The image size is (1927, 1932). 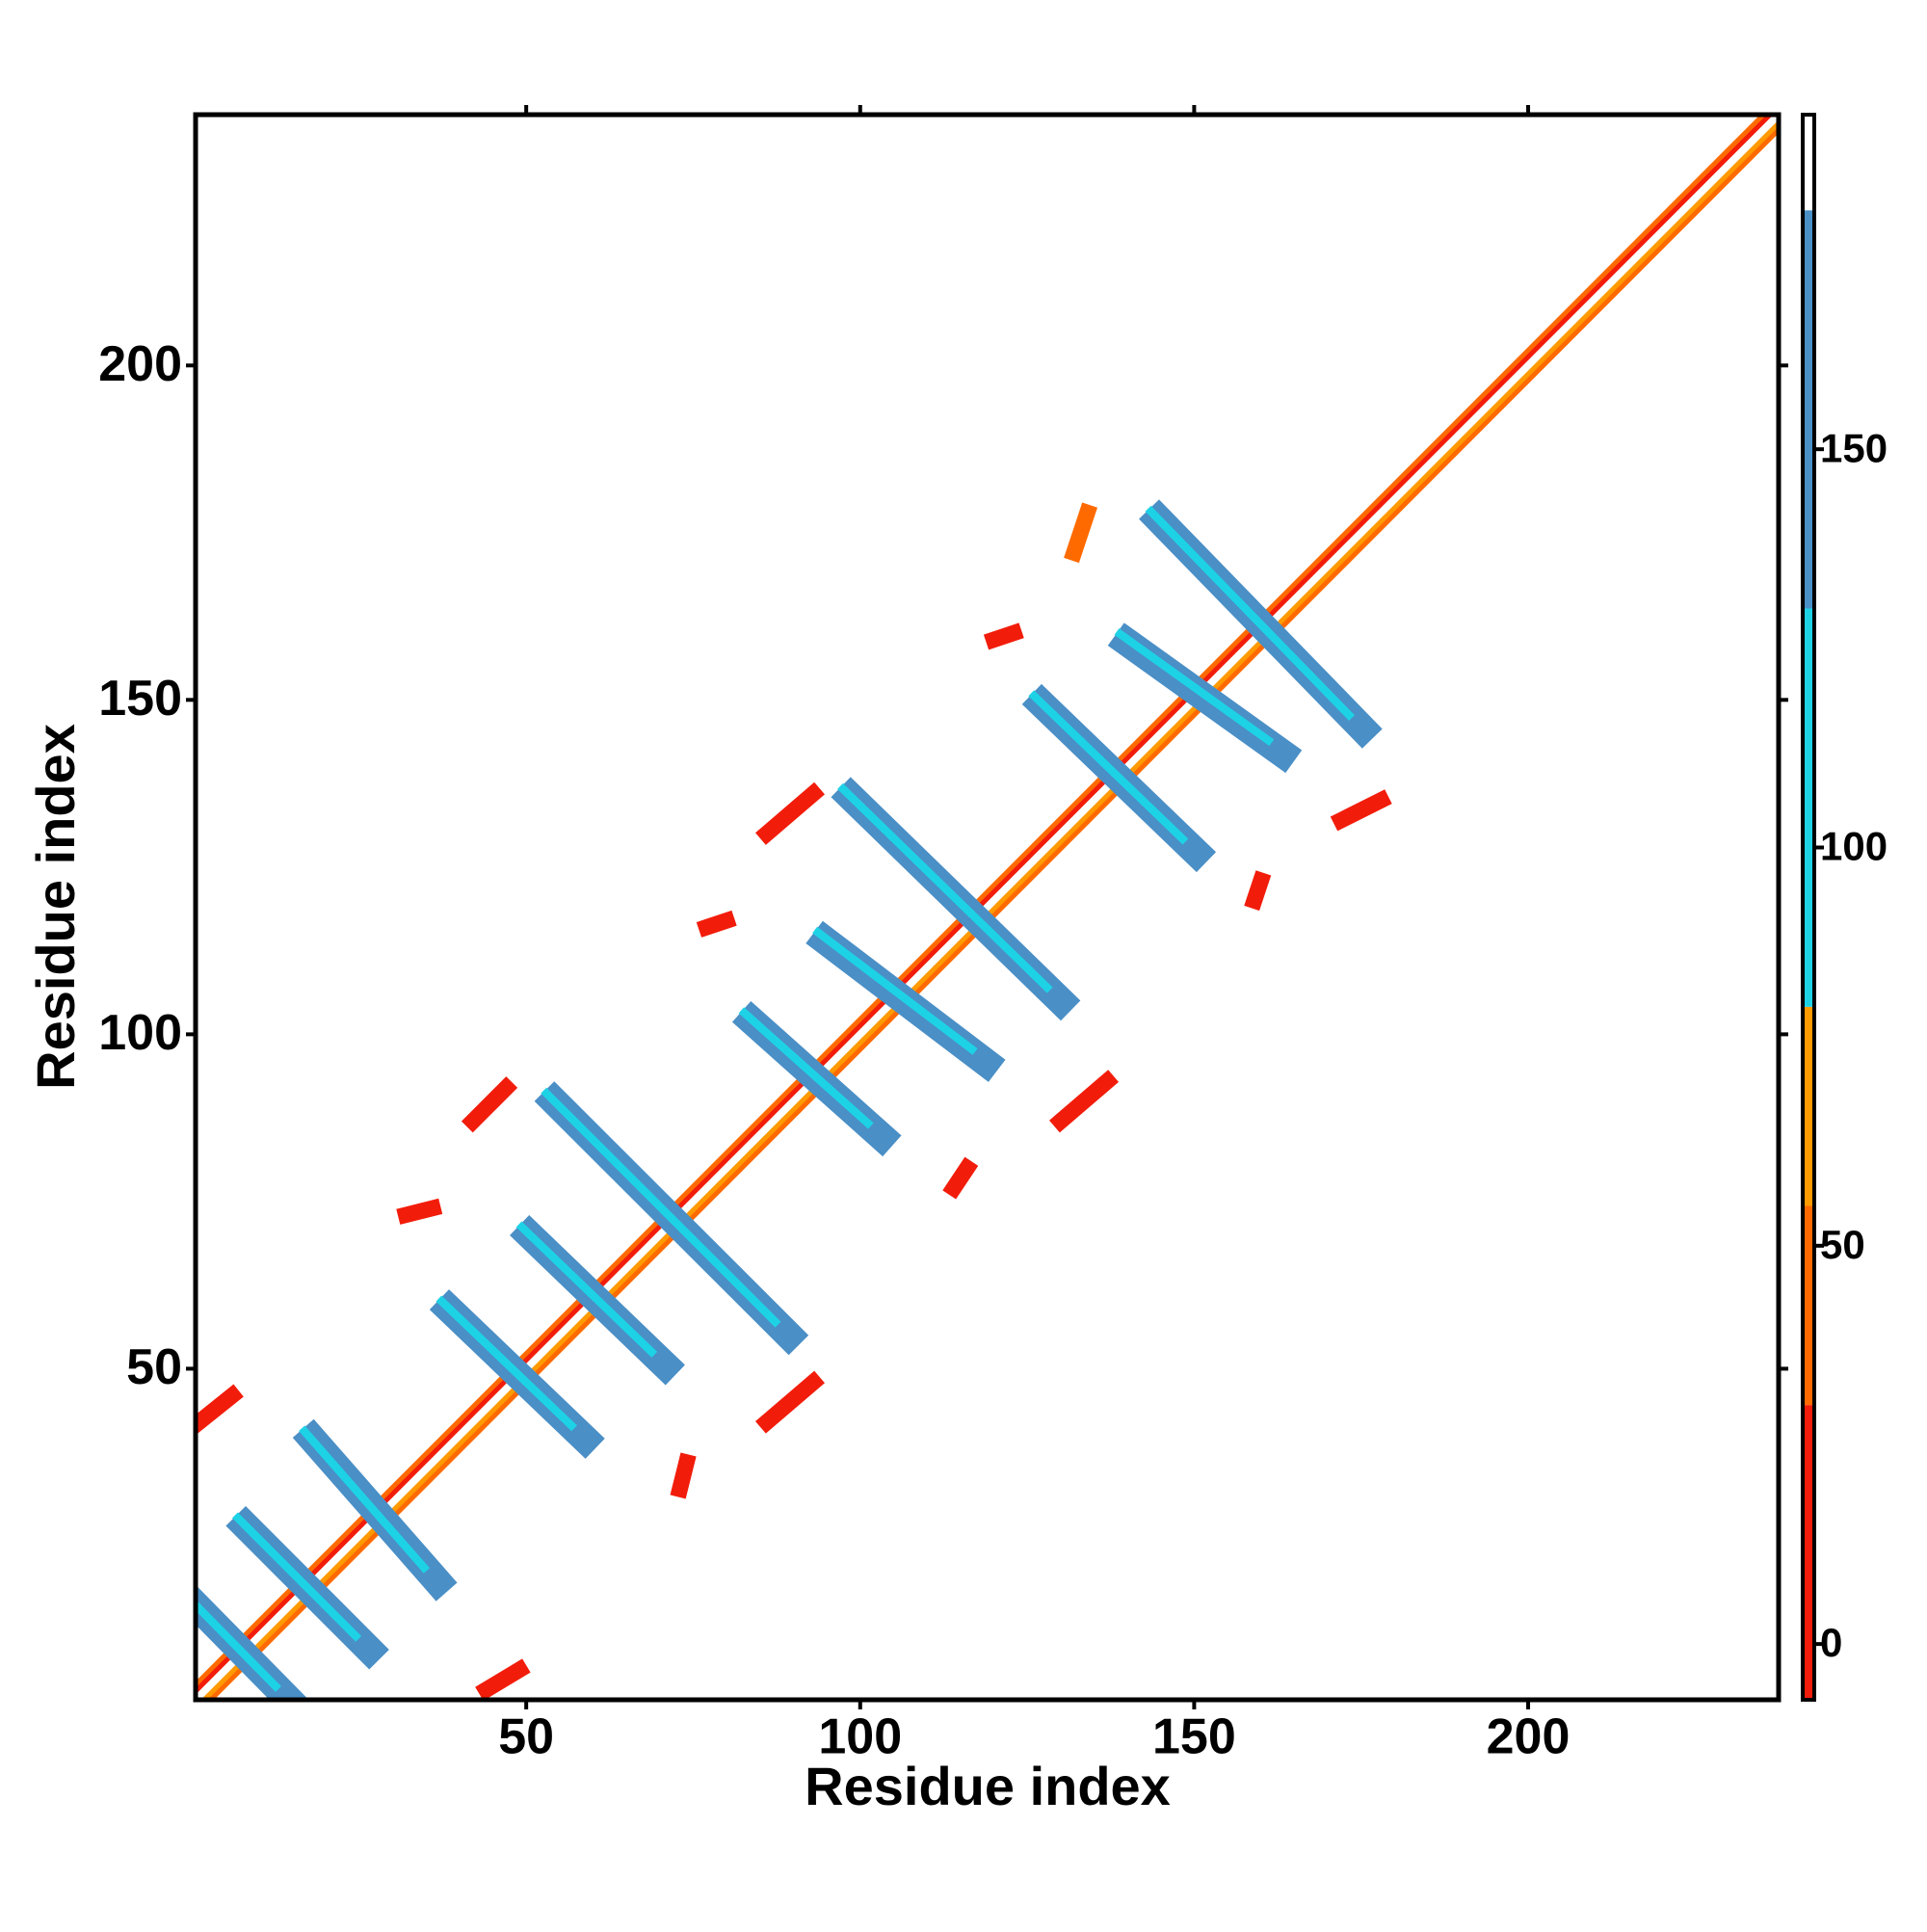 I want to click on colorbar-tick-label: 50, so click(x=1842, y=1244).